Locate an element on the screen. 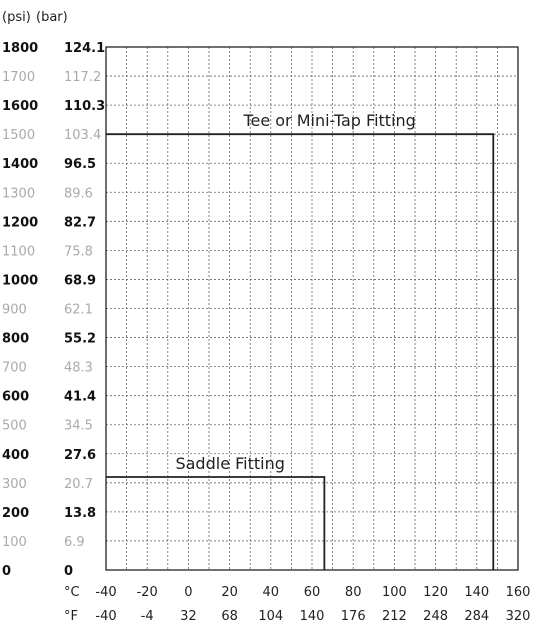 Image resolution: width=538 pixels, height=624 pixels. y-tick-psi: 1700 is located at coordinates (18, 77).